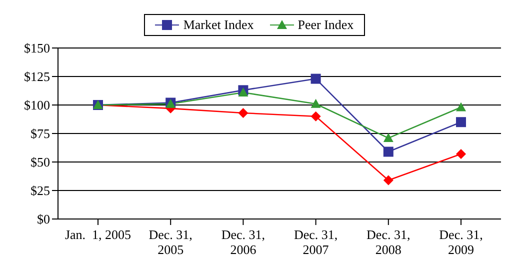  Describe the element at coordinates (170, 242) in the screenshot. I see `x-tick-label: Dec. 31, 2005` at that location.